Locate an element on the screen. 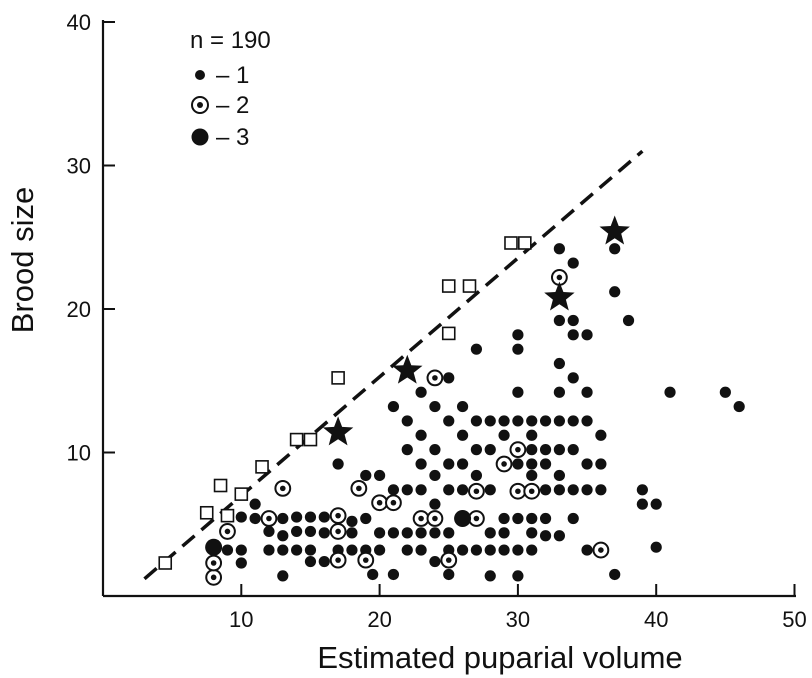 The height and width of the screenshot is (678, 812). legend-marker-2-inner is located at coordinates (200, 105).